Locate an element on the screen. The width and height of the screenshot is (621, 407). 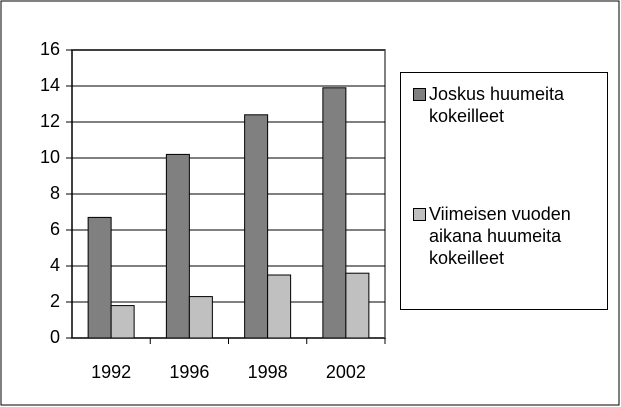
legend-entry: Joskus huumeita kokeilleet is located at coordinates (505, 105).